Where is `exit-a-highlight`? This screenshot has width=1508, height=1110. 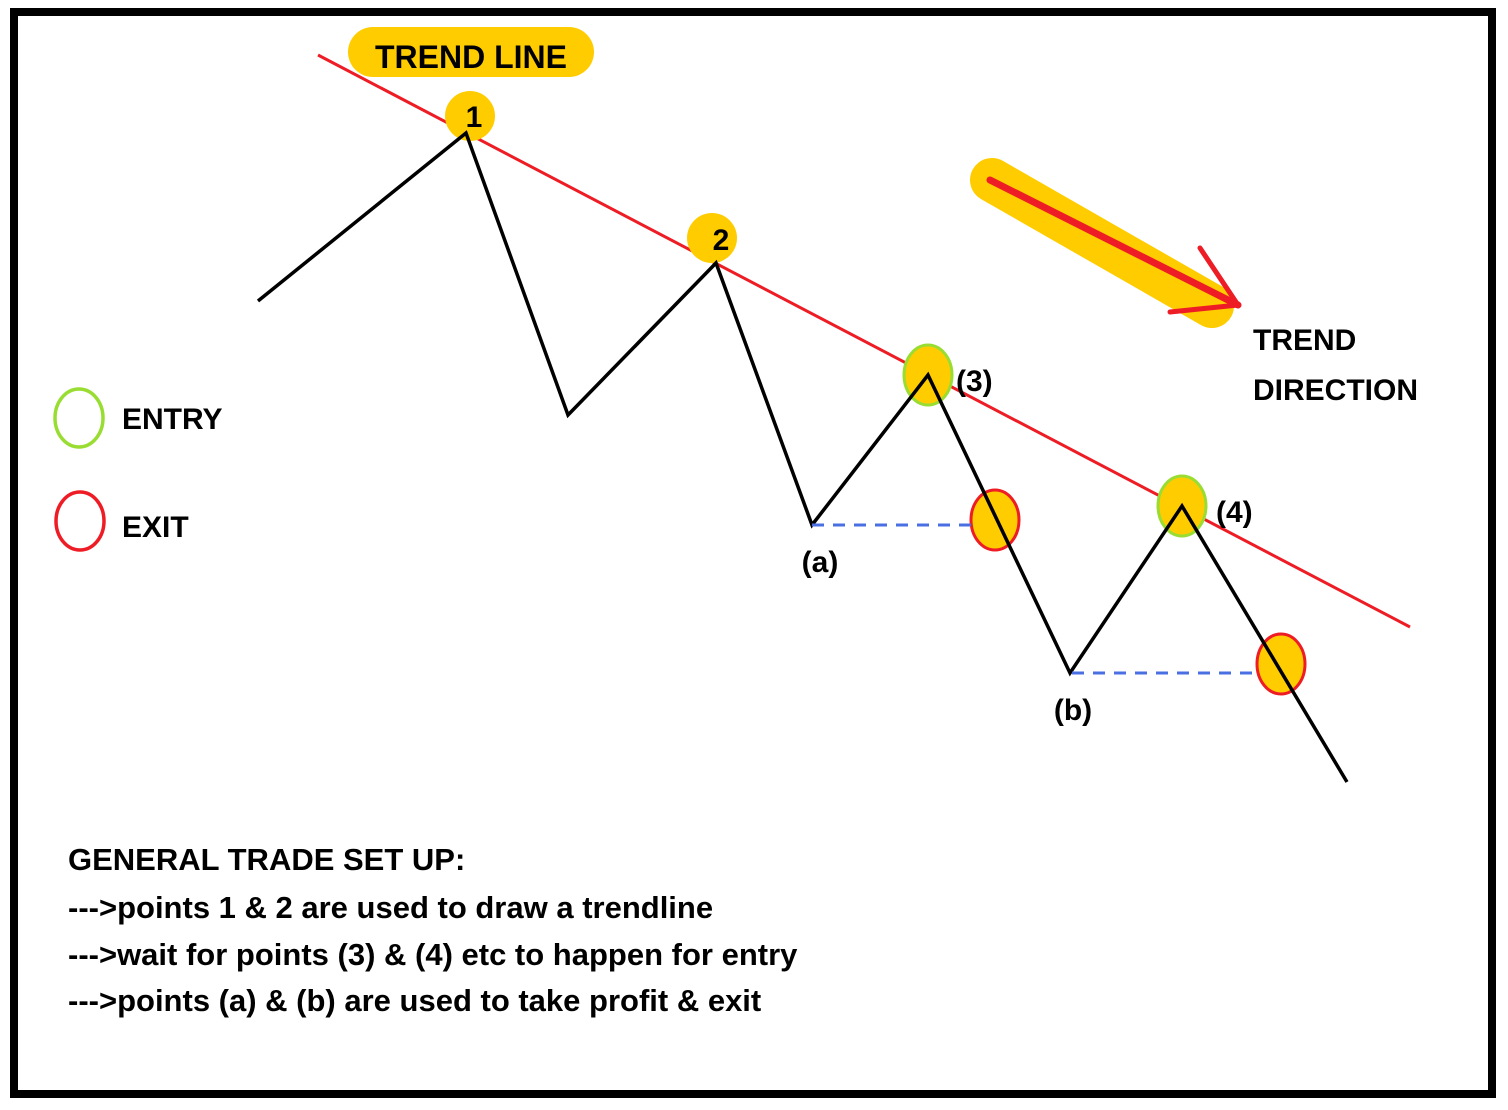
exit-a-highlight is located at coordinates (995, 520).